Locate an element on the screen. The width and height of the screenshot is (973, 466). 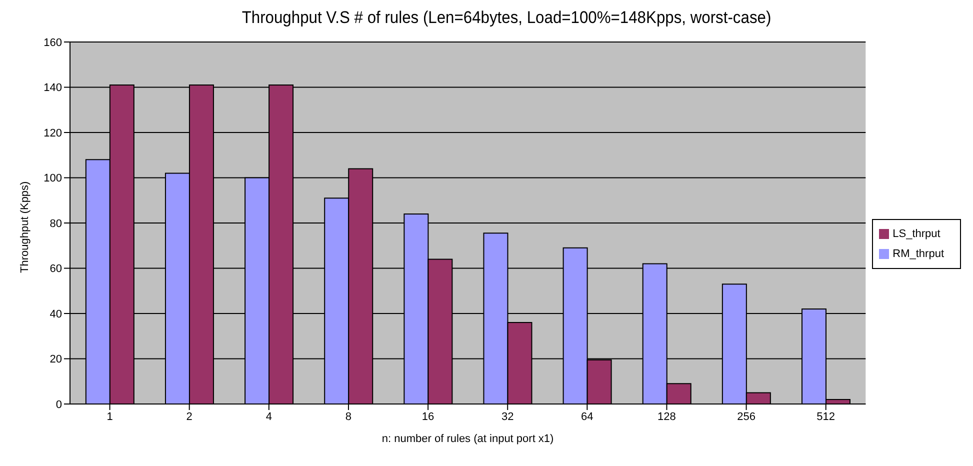
legend-label: RM_thrput is located at coordinates (918, 254).